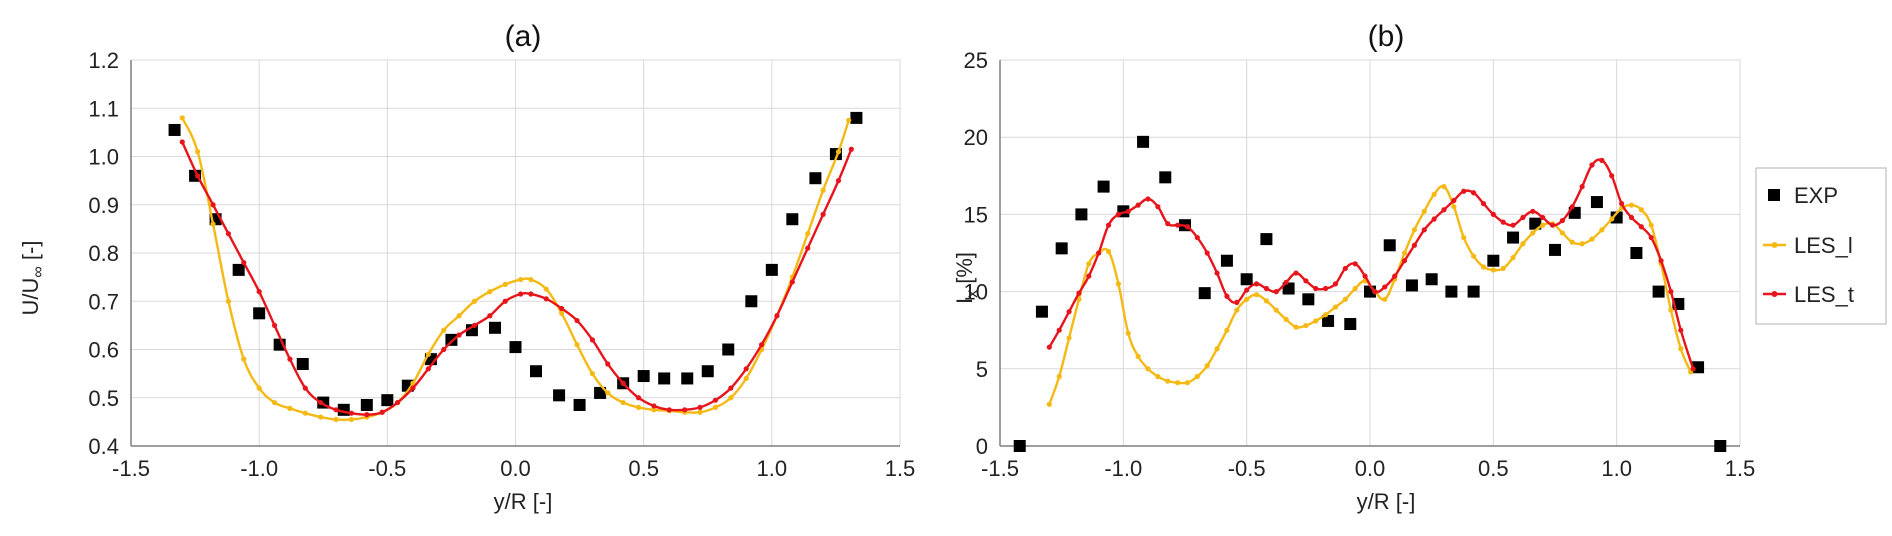 The height and width of the screenshot is (536, 1892). Describe the element at coordinates (643, 468) in the screenshot. I see `panel-a-x-tick-label: 0.5` at that location.